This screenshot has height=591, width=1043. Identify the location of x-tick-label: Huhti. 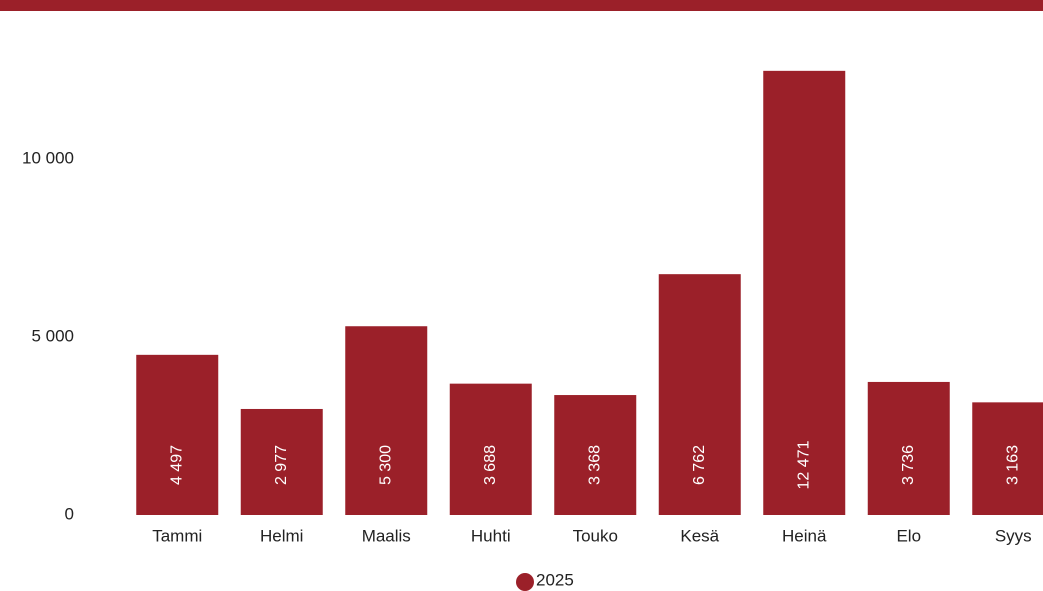
(491, 535).